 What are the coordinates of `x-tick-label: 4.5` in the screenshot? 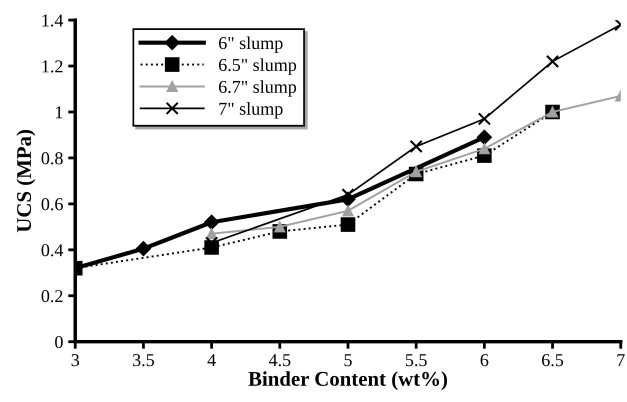 It's located at (279, 360).